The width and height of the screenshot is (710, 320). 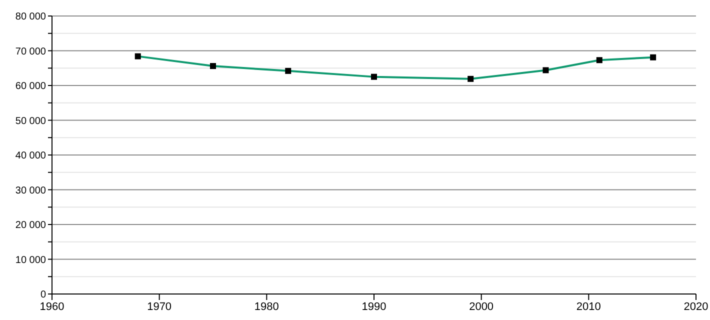 What do you see at coordinates (30, 52) in the screenshot?
I see `y-tick-label: 70 000` at bounding box center [30, 52].